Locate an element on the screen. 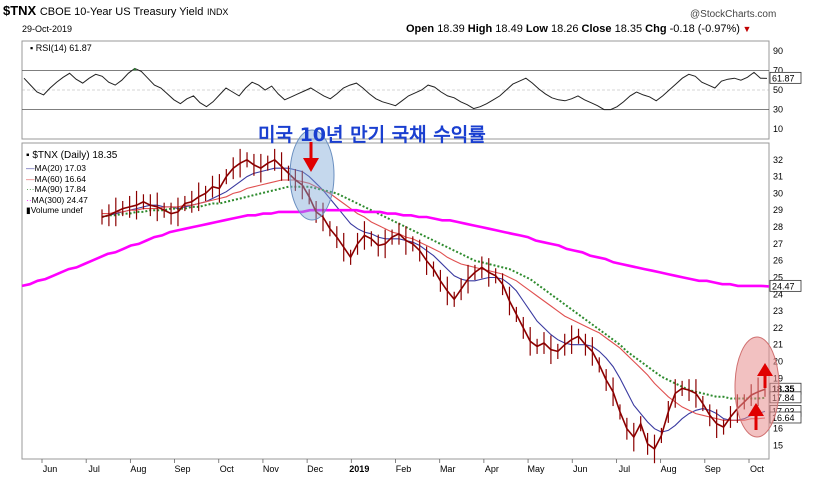 This screenshot has height=481, width=820. high-value: 18.49 is located at coordinates (509, 29).